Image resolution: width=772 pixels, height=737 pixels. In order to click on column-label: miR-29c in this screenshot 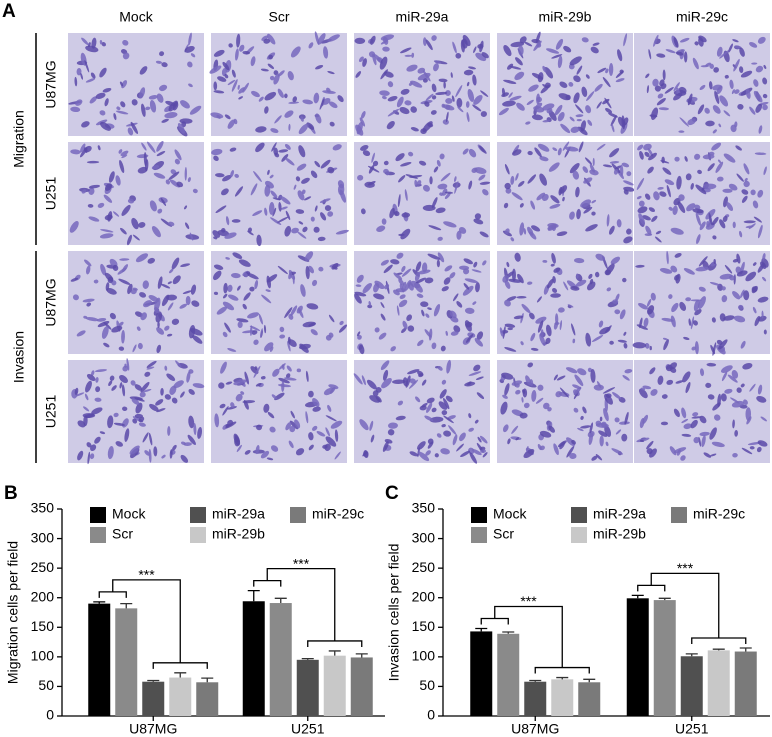, I will do `click(702, 17)`.